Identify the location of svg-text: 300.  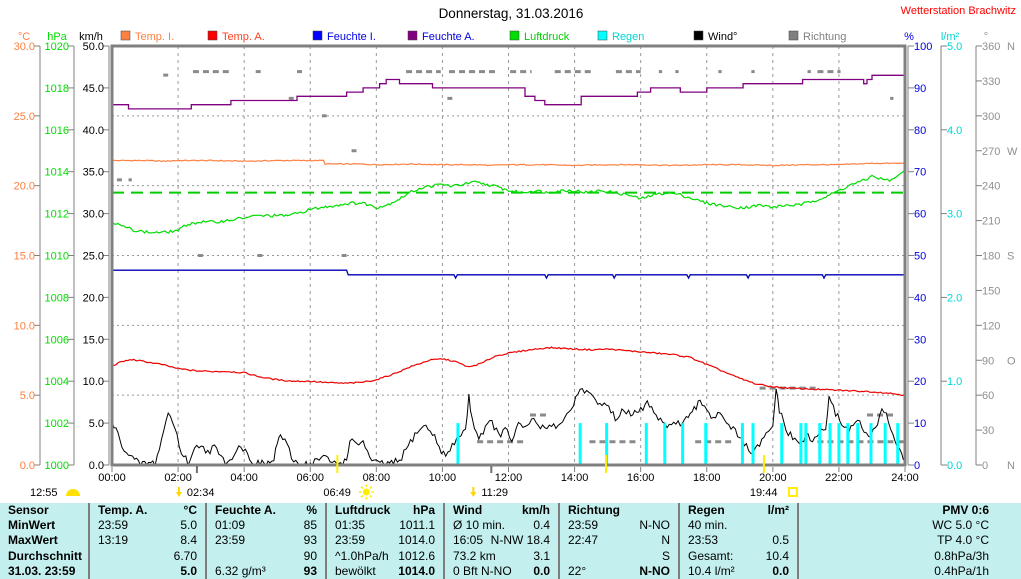
(991, 117).